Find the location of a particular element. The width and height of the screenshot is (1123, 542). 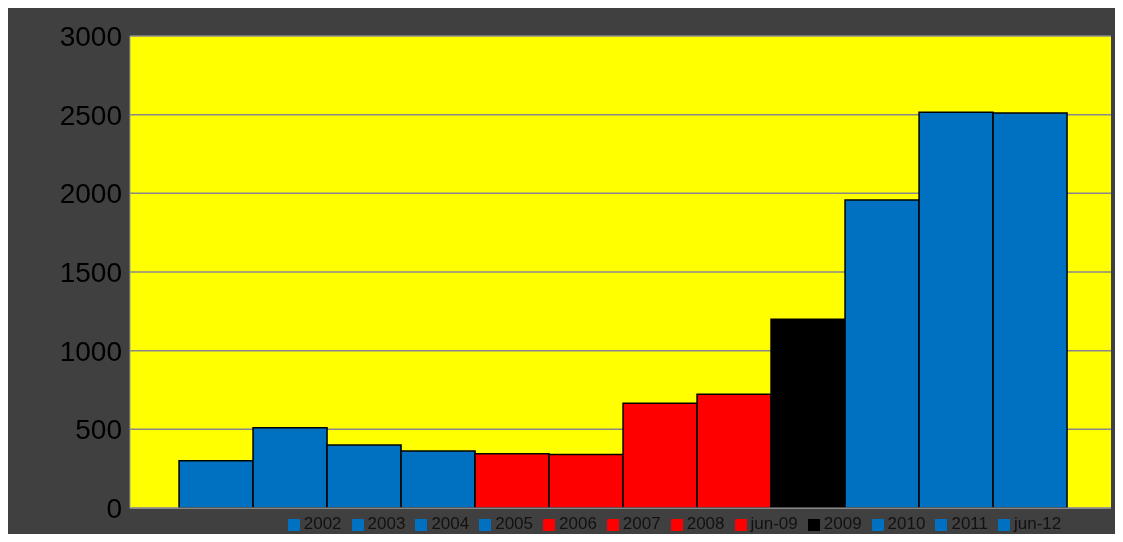

y-tick-label: 500 is located at coordinates (98, 430).